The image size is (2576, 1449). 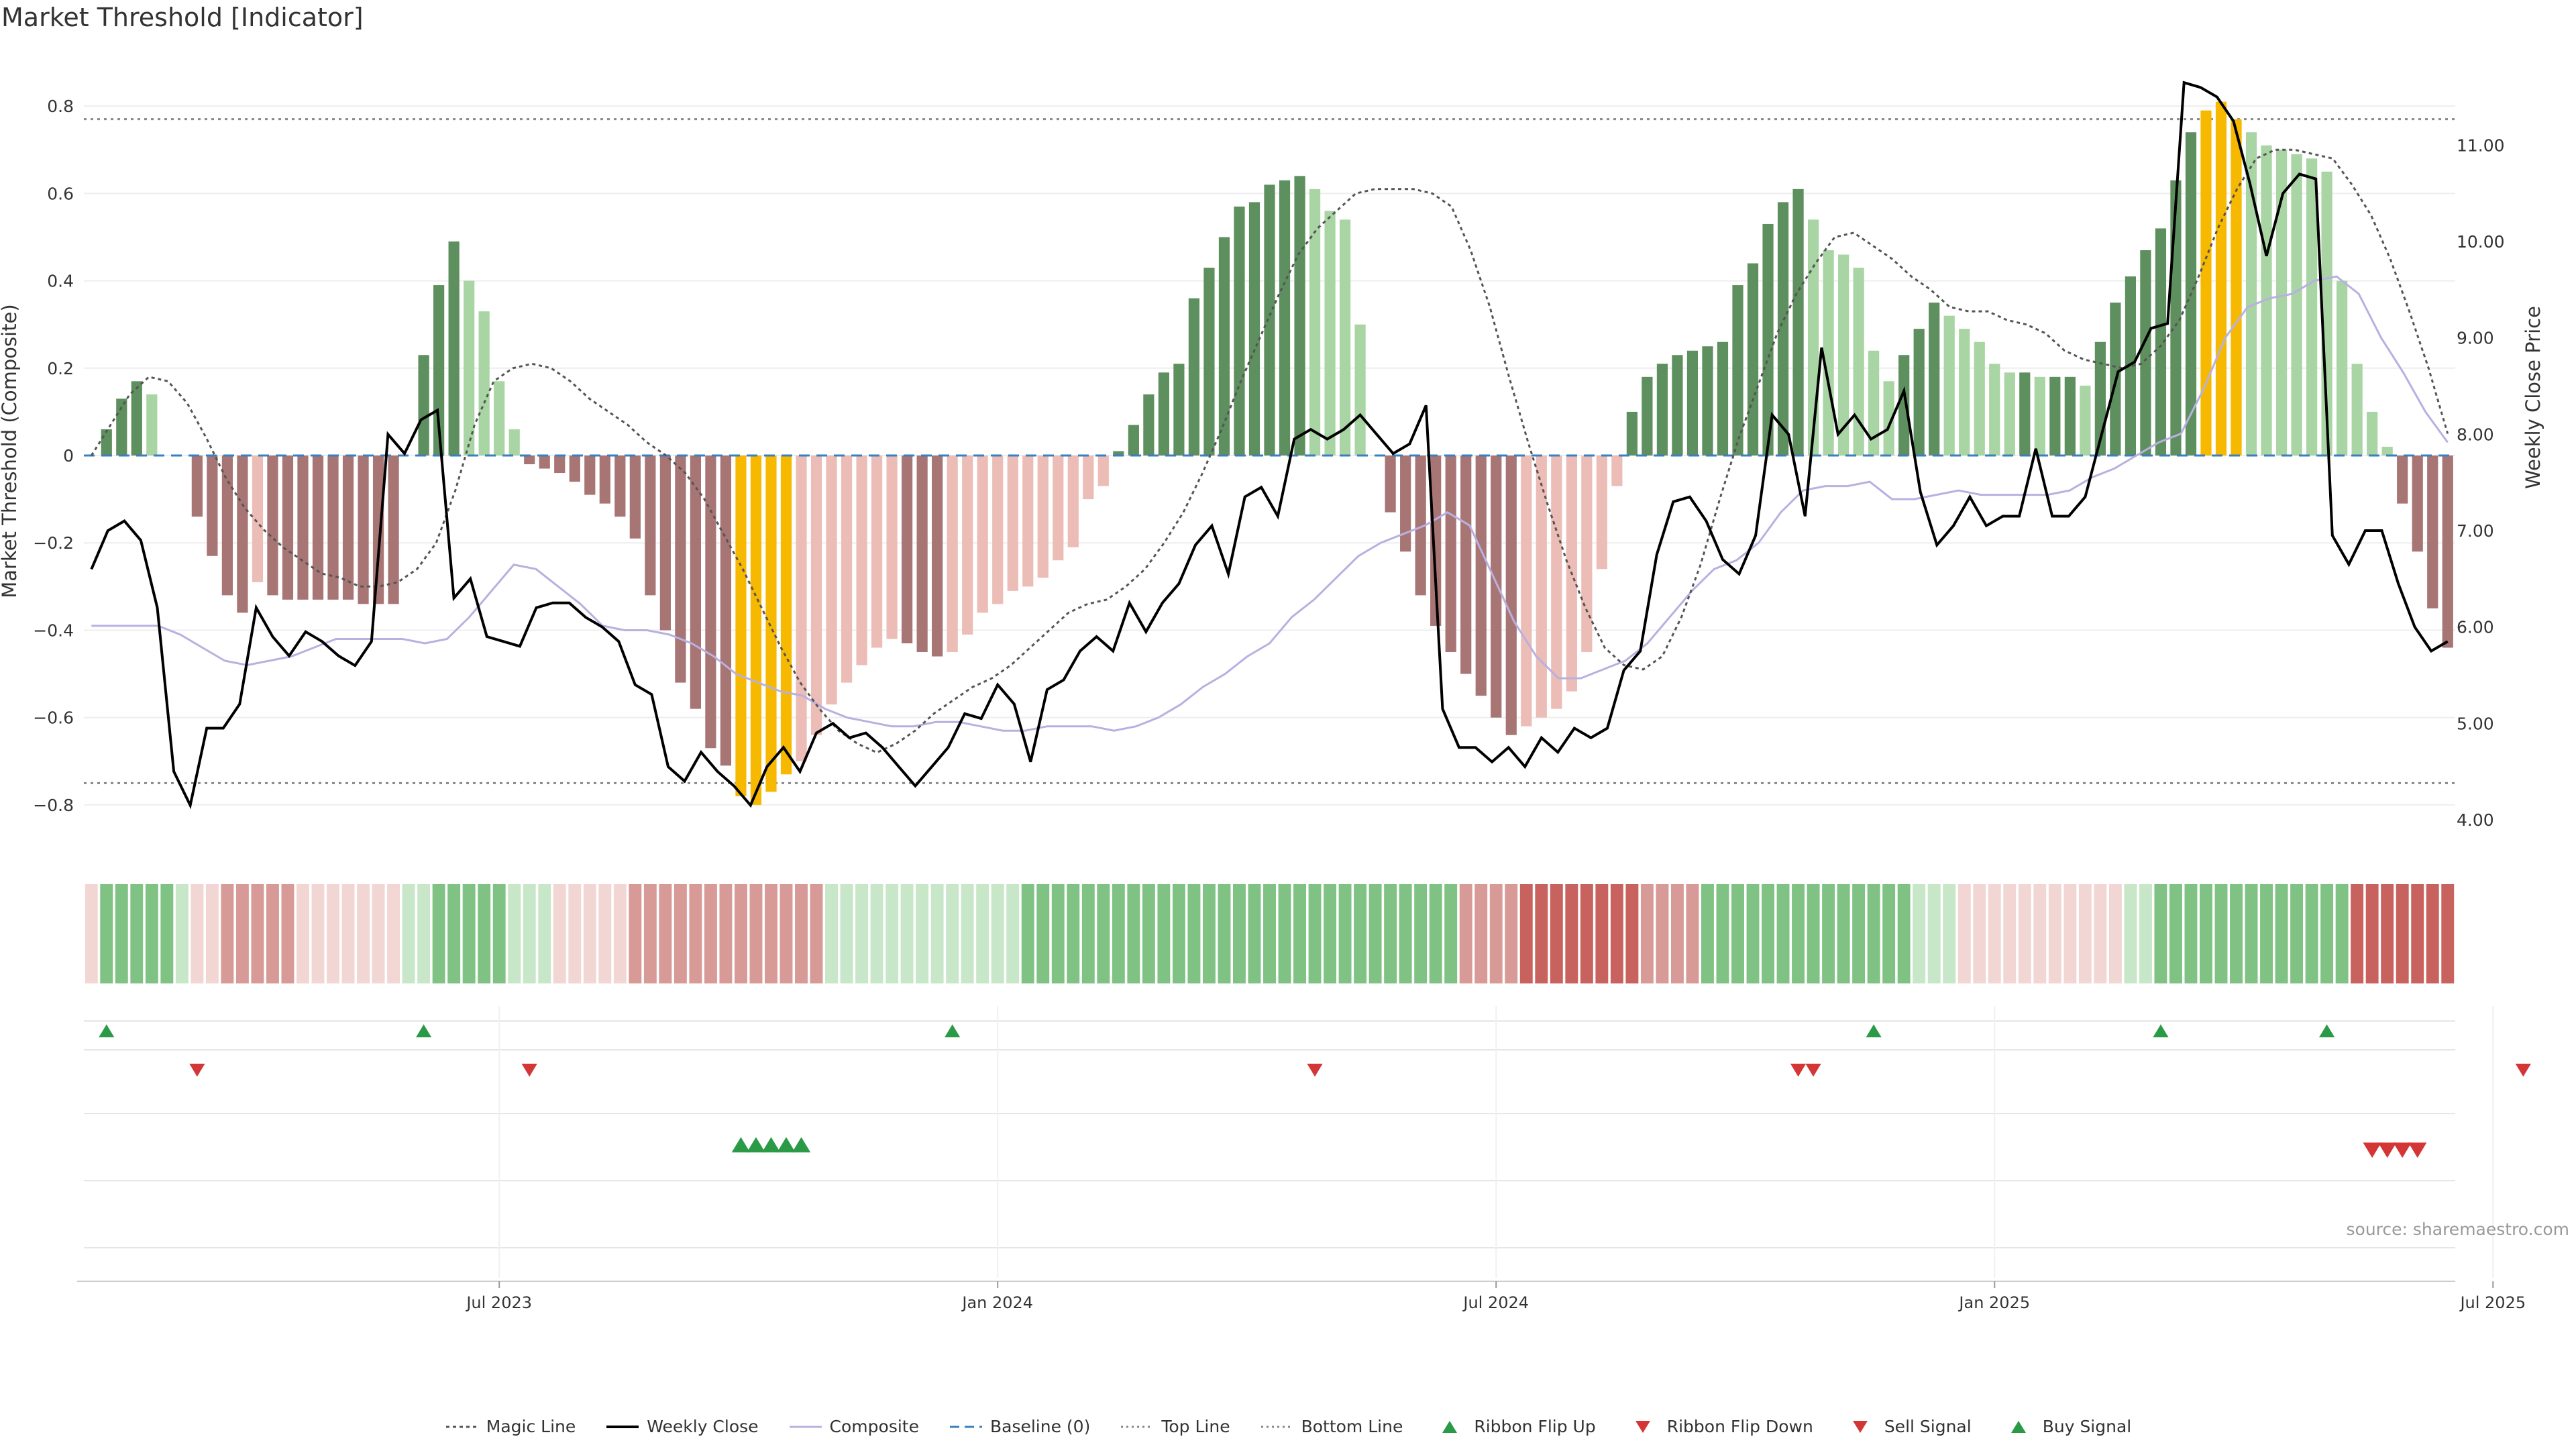 What do you see at coordinates (1813, 1070) in the screenshot?
I see `ribbon-flip-down-marker` at bounding box center [1813, 1070].